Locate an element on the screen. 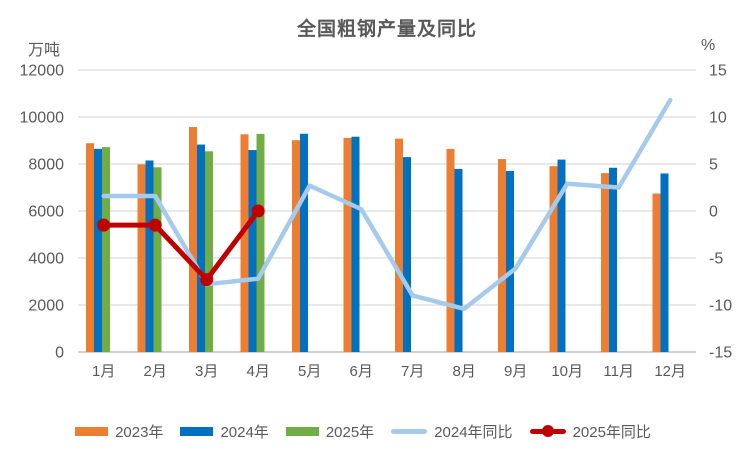  bar-2023年-8月 is located at coordinates (450, 250).